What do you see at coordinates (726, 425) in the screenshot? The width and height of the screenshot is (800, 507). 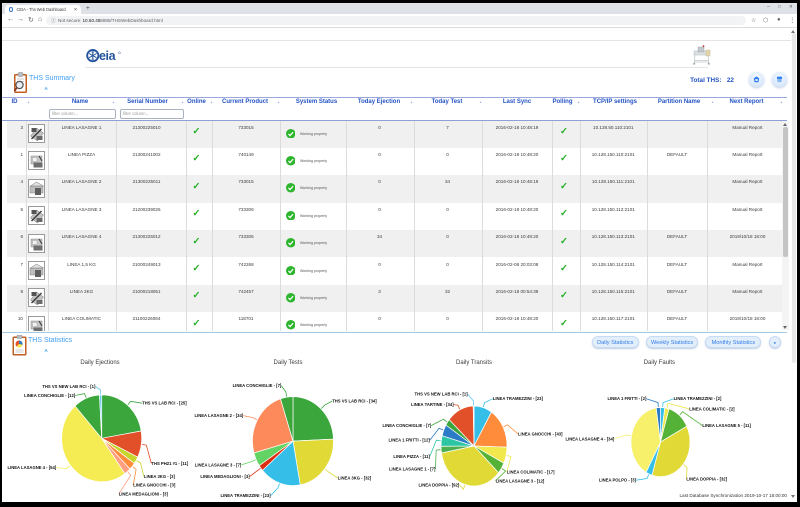 I see `svg-text: LINEA LASAGNE 5 - [11]` at bounding box center [726, 425].